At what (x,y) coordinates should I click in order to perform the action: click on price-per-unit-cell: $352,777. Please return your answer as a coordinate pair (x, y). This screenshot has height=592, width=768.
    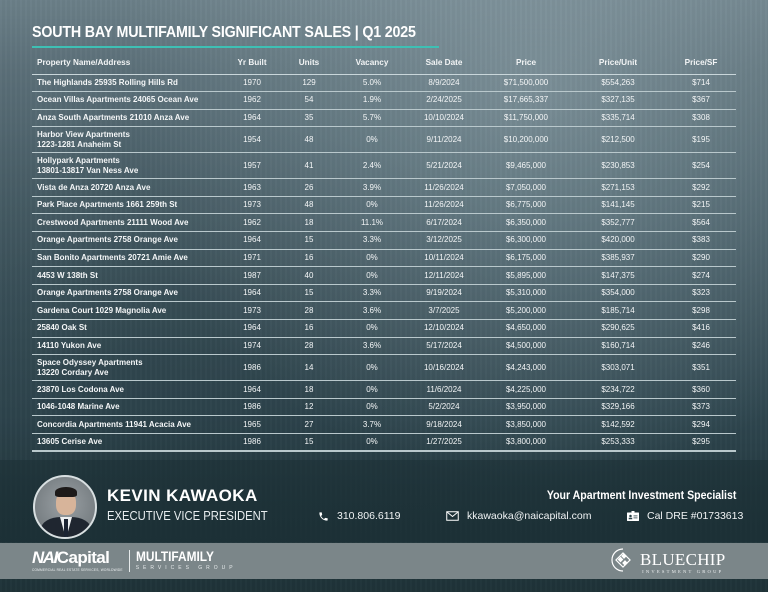
    Looking at the image, I should click on (618, 223).